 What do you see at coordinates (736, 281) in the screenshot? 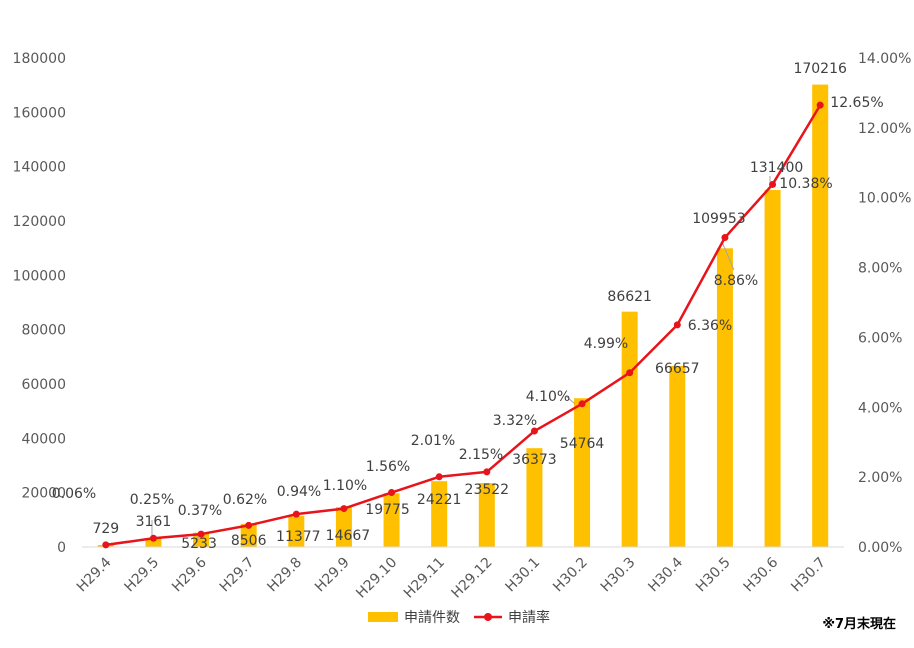
I see `line-value-label: 8.86%` at bounding box center [736, 281].